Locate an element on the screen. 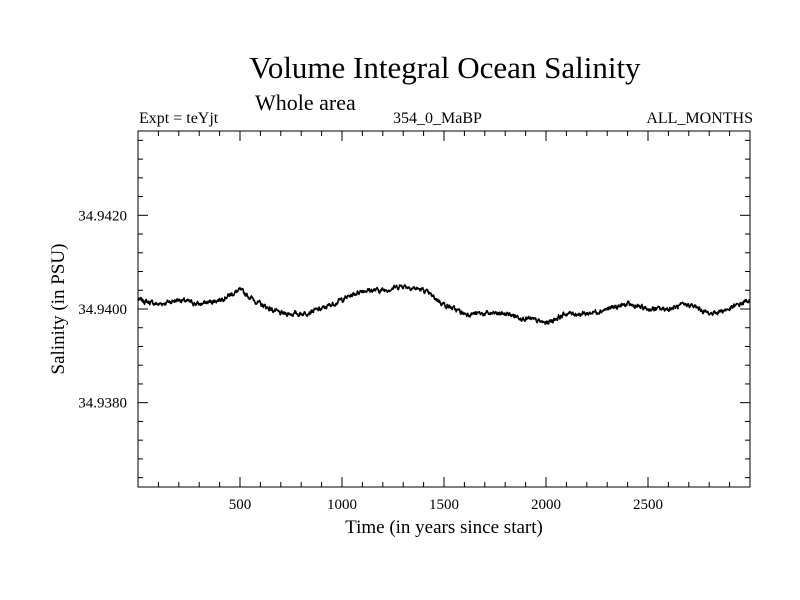  x-tick-label: 1500 is located at coordinates (444, 505).